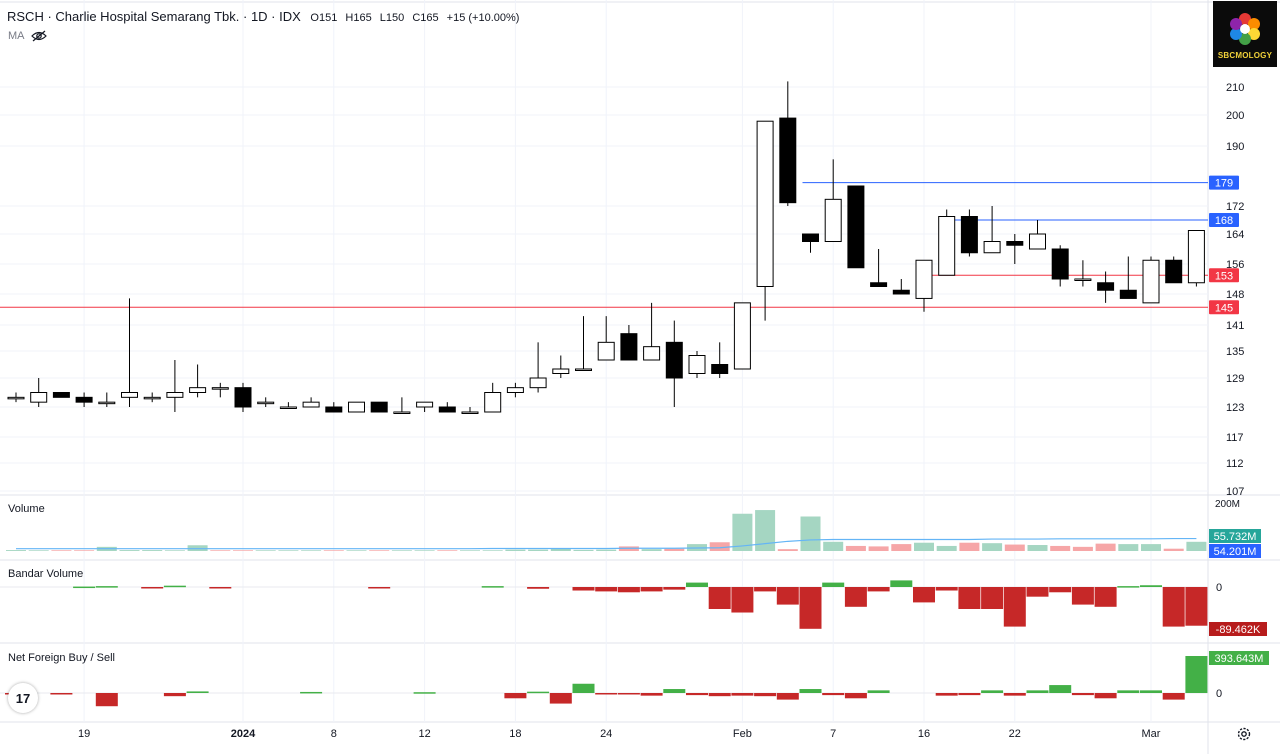 This screenshot has width=1280, height=754. I want to click on foreign-last-label: 393.643M, so click(1239, 659).